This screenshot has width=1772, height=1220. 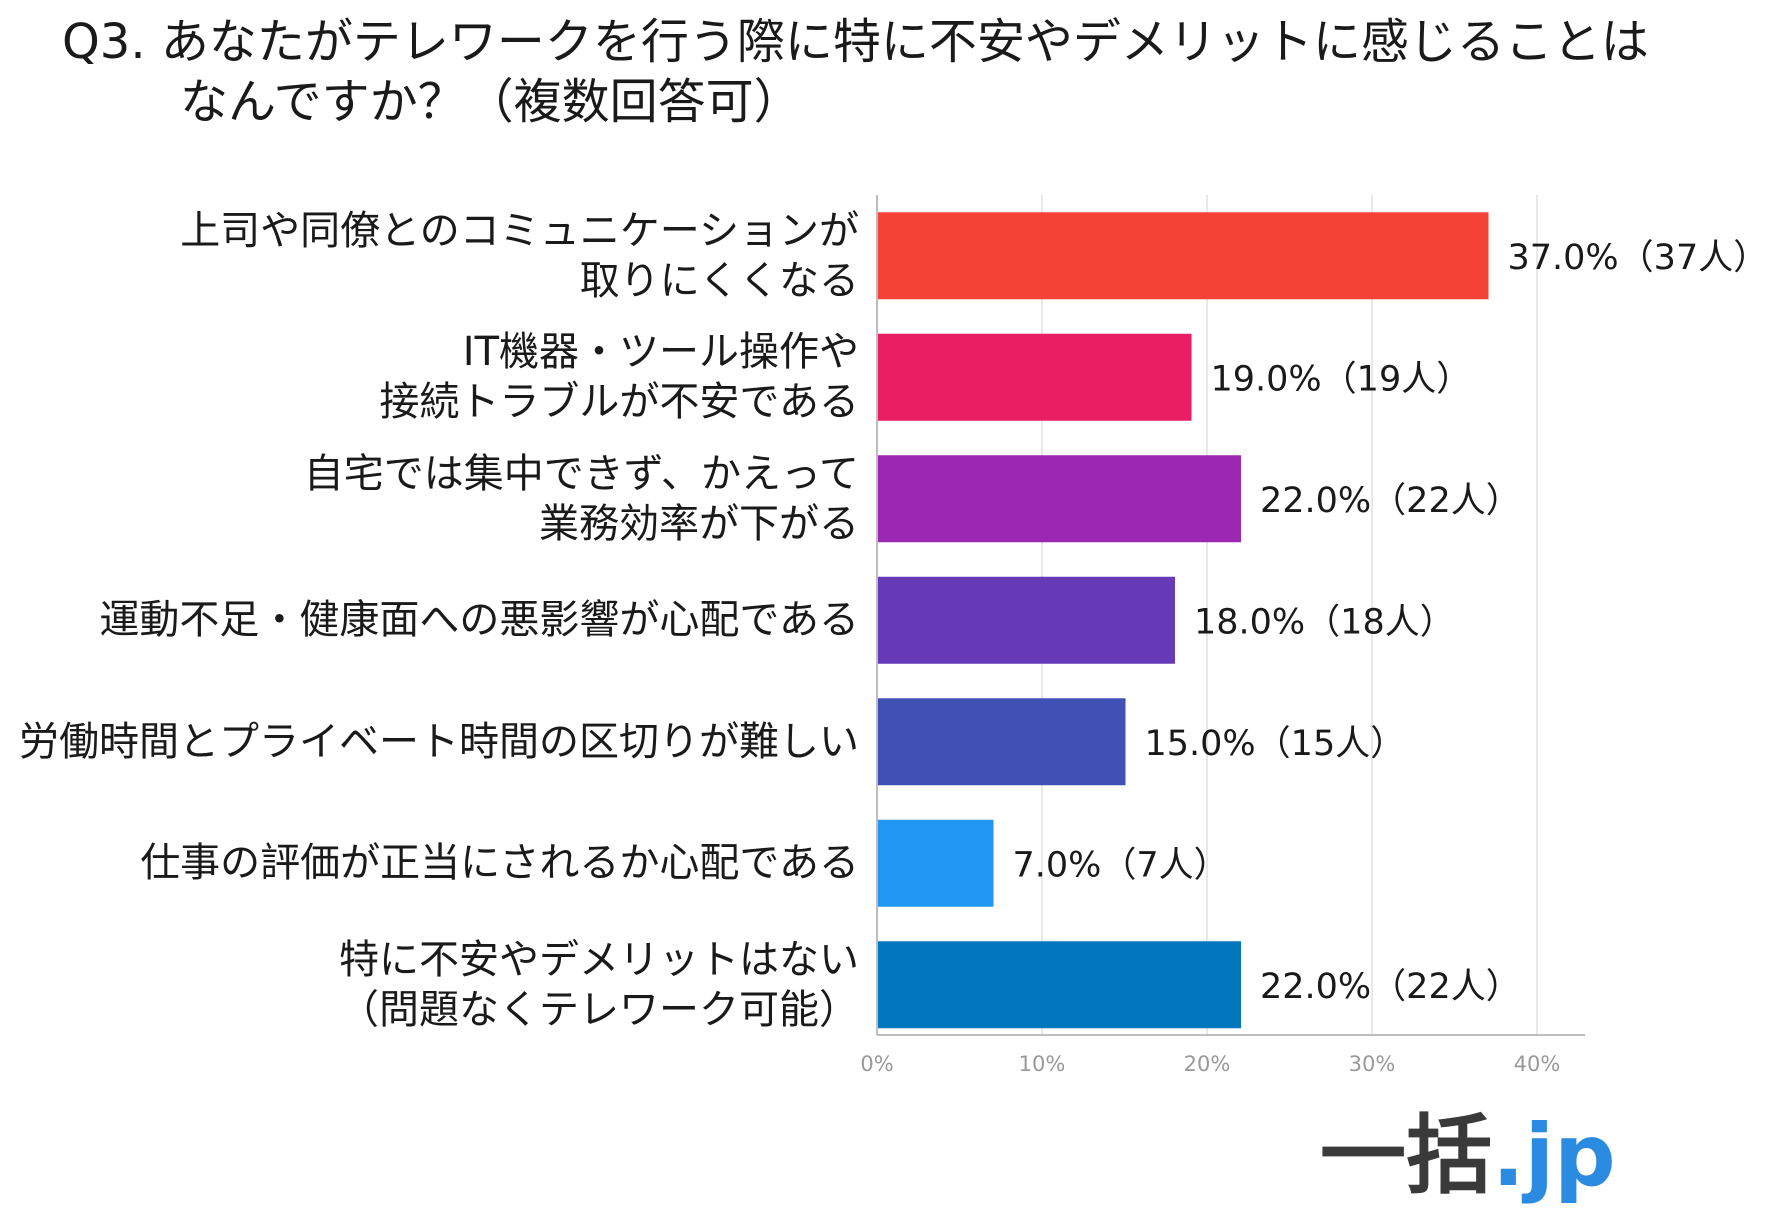 I want to click on category-label-line: 上司や同僚とのコミュニケーションが, so click(x=519, y=230).